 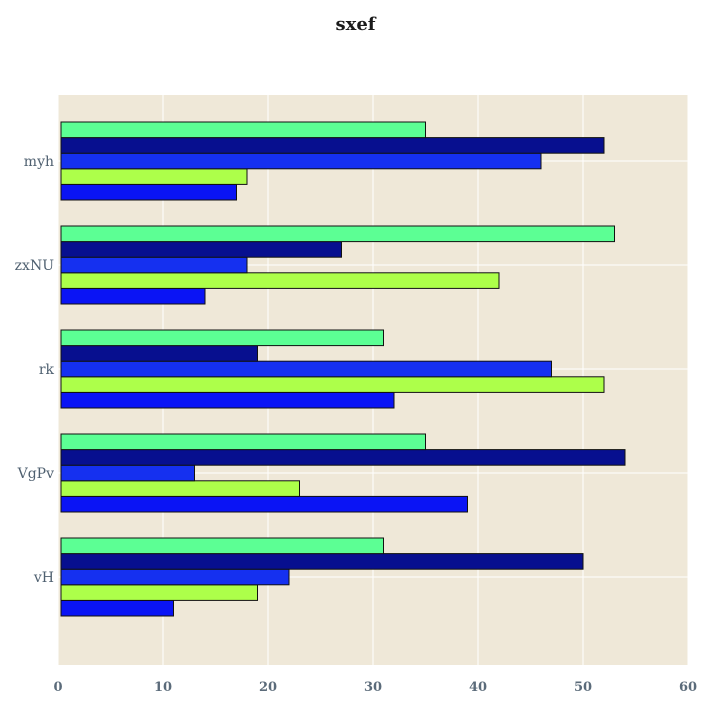 I want to click on y-axis-categories: myh zxNU rk VgPv vH, so click(x=35, y=370).